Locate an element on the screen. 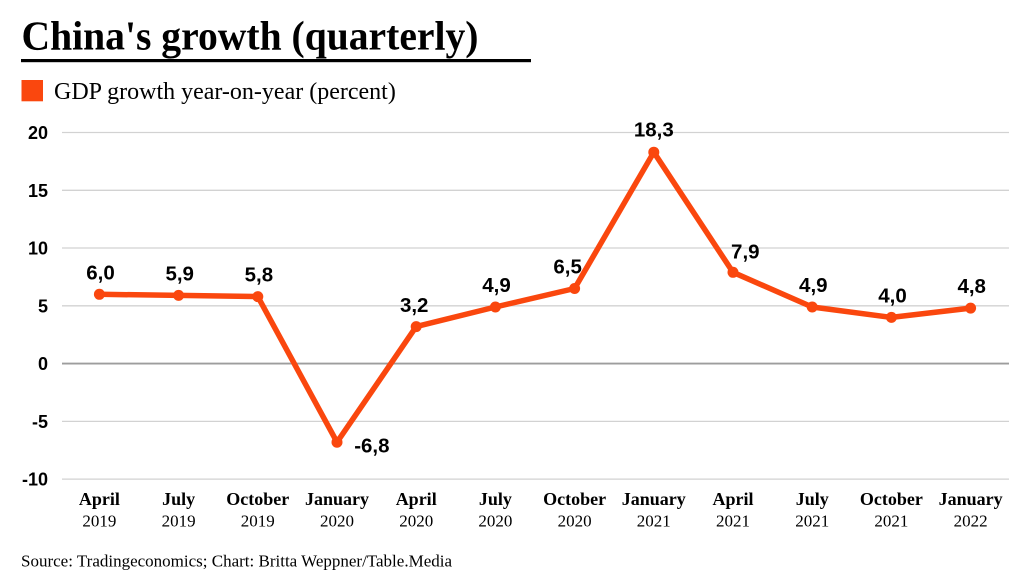 This screenshot has height=576, width=1024. svg-text: 7,9 is located at coordinates (745, 252).